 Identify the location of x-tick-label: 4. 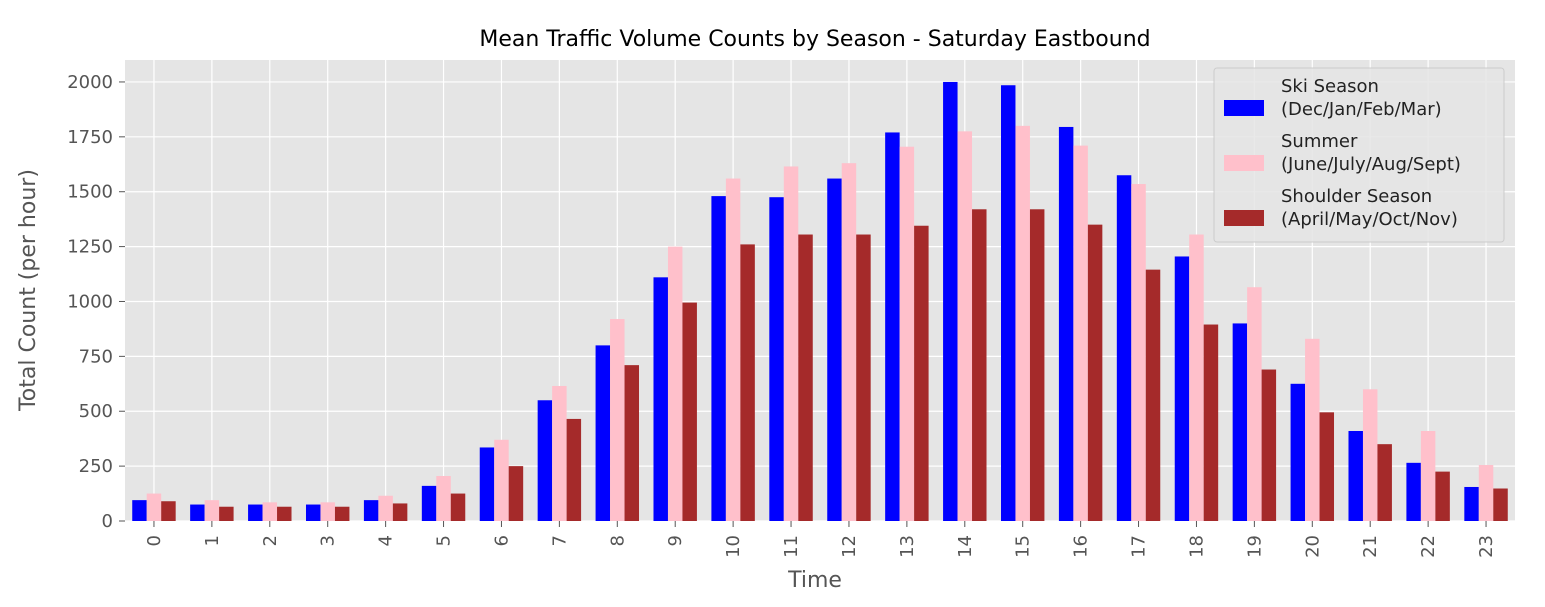
(386, 540).